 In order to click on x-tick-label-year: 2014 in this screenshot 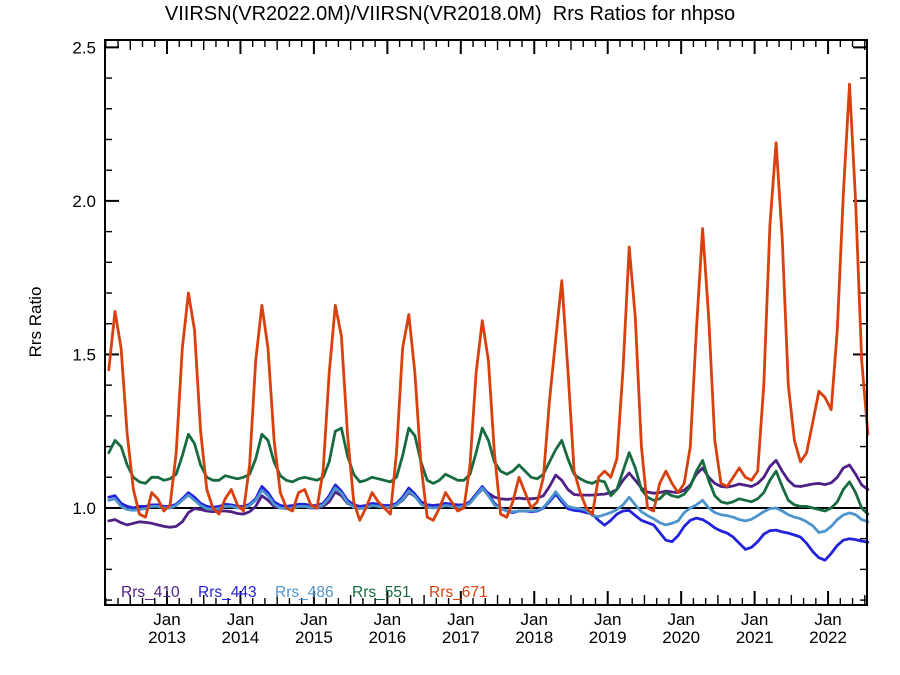, I will do `click(241, 637)`.